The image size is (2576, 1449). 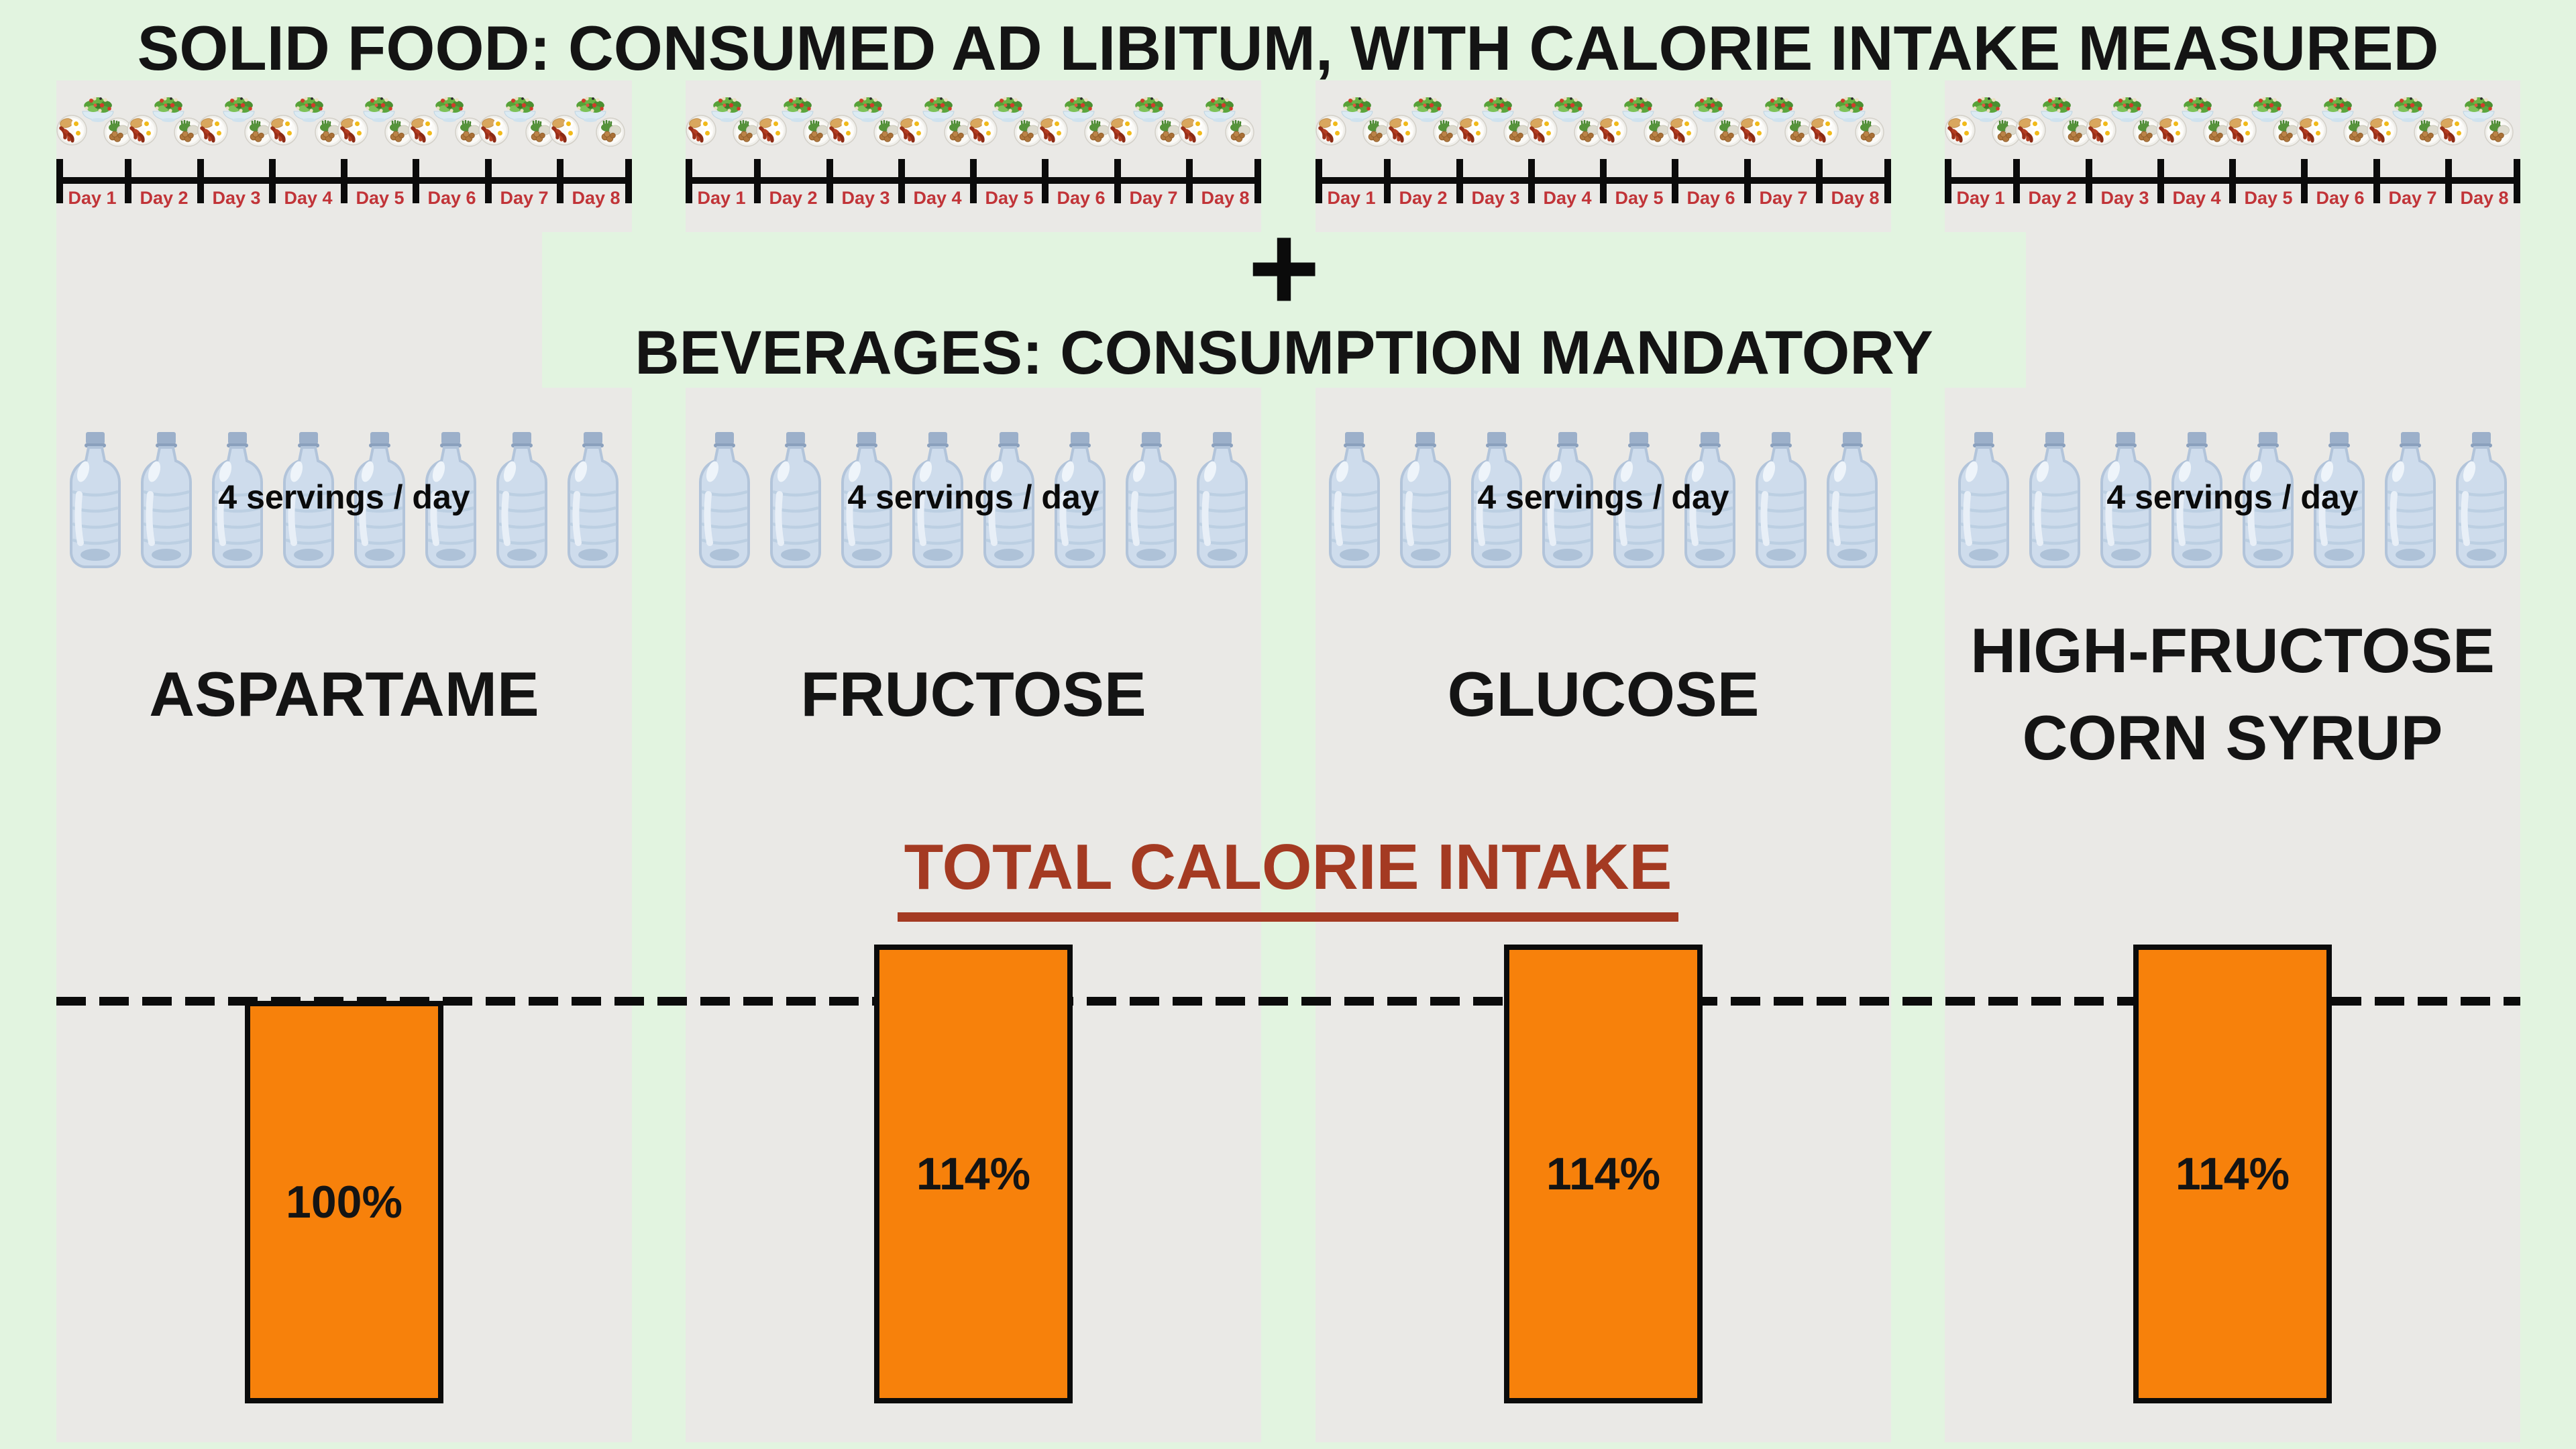 I want to click on reference-dashed-line-100pct, so click(x=1288, y=1001).